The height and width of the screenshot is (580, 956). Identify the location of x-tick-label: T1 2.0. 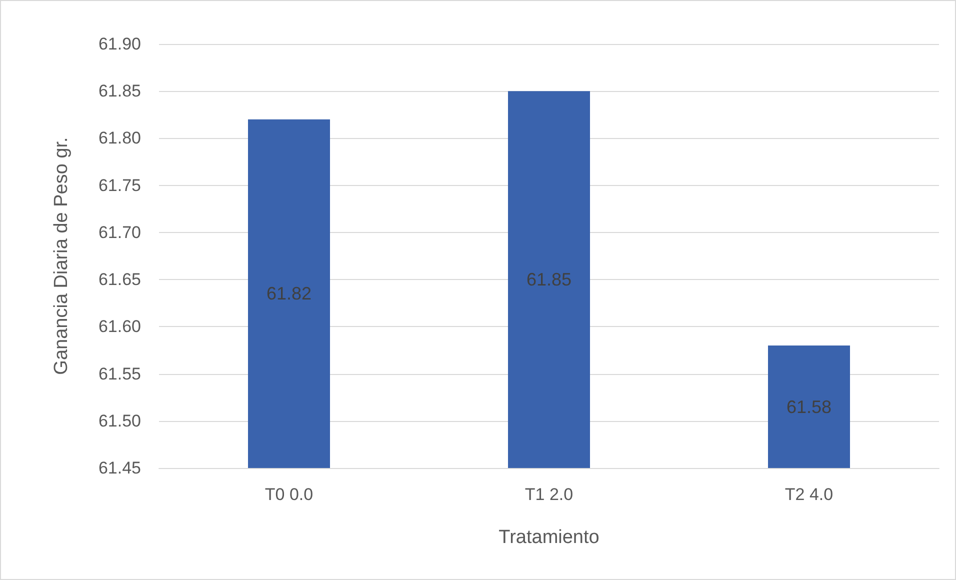
(549, 494).